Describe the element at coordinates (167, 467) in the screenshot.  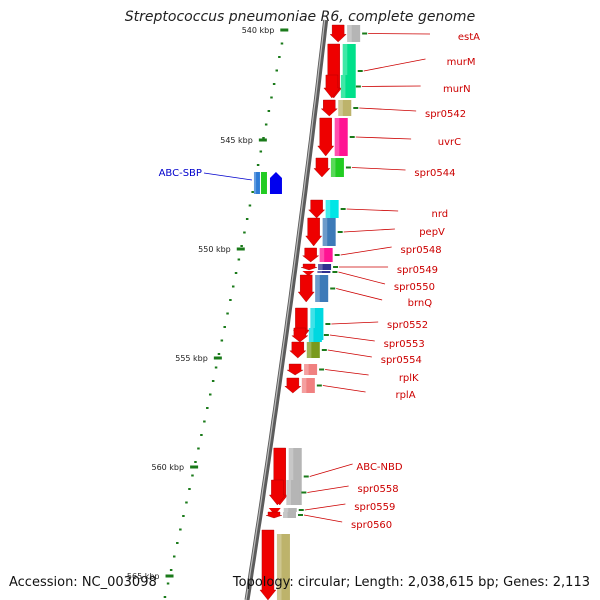
I see `kbp-label: 560 kbp` at that location.